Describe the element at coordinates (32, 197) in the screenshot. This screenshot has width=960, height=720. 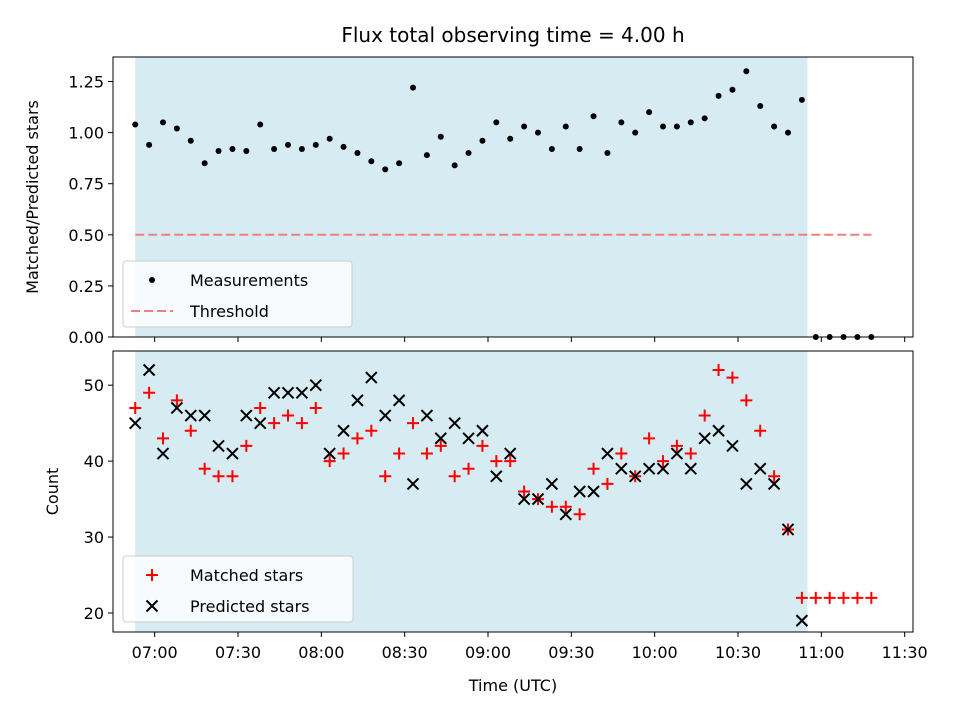
I see `y-axis-label: Matched/Predicted stars` at that location.